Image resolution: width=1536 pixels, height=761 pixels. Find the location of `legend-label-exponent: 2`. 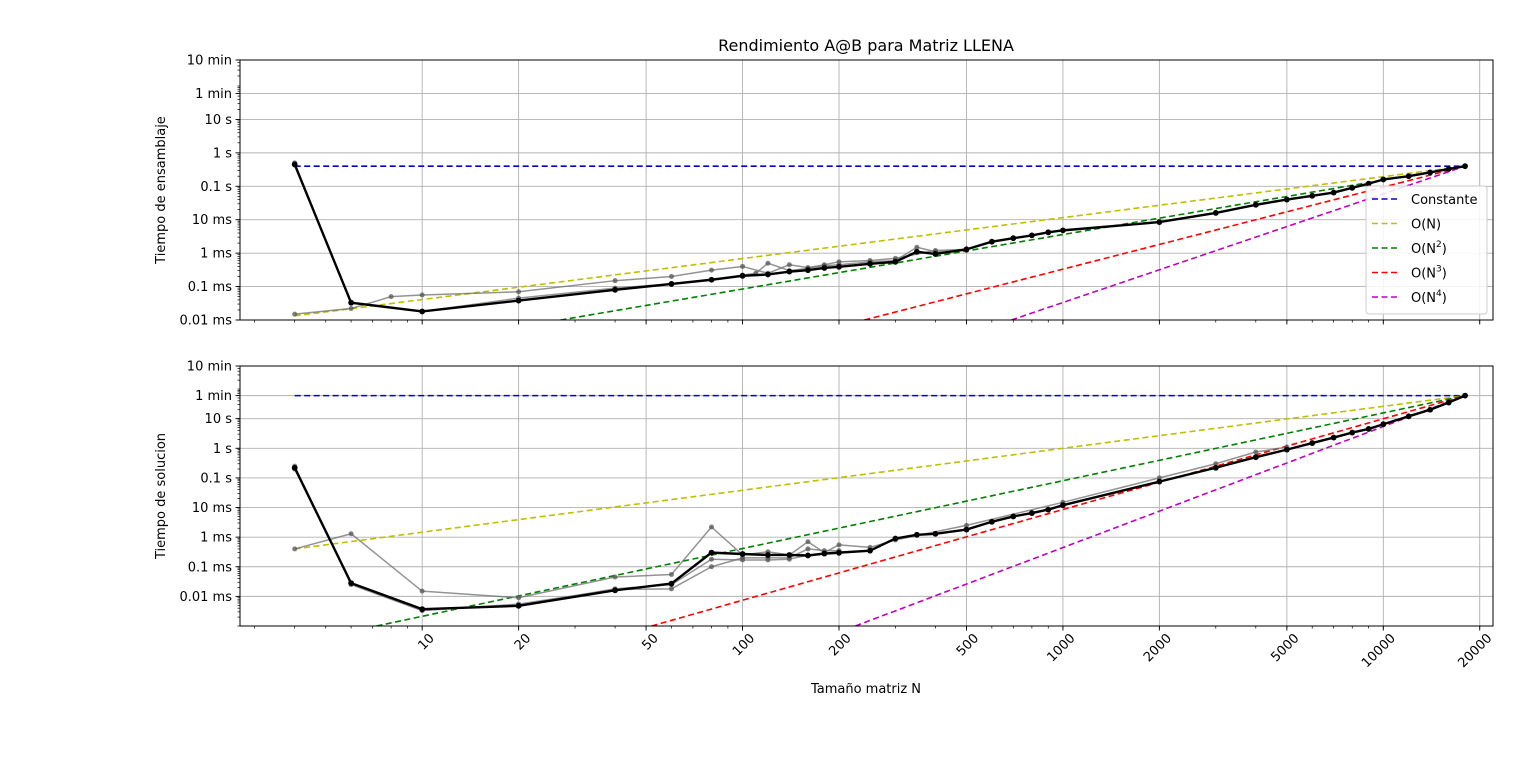

legend-label-exponent: 2 is located at coordinates (1439, 245).